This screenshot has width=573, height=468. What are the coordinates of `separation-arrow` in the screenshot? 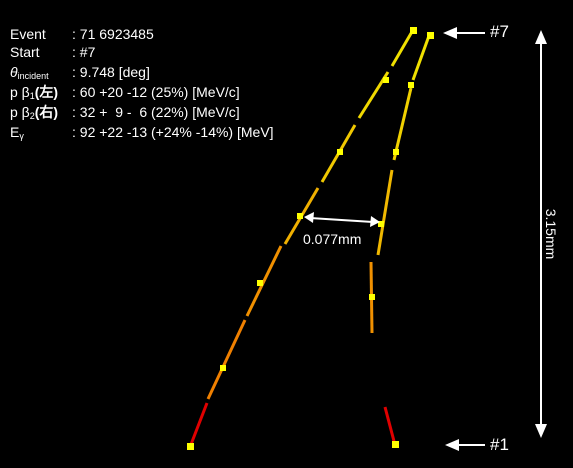 It's located at (341, 220).